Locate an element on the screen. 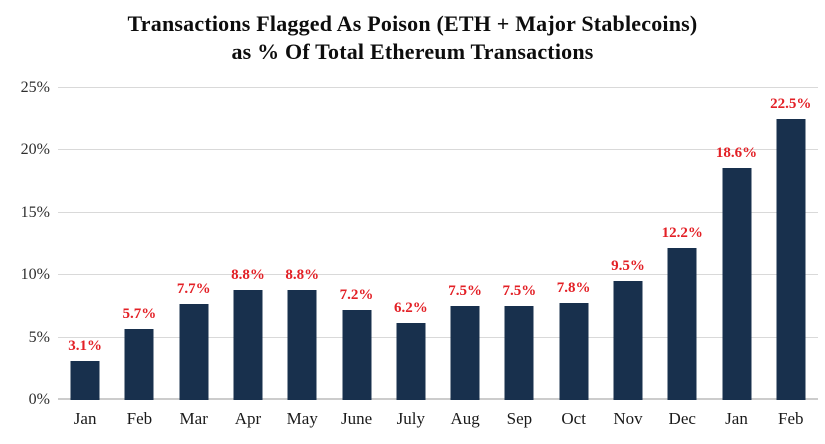 This screenshot has height=444, width=825. bar-cell: 9.5% Nov is located at coordinates (628, 258).